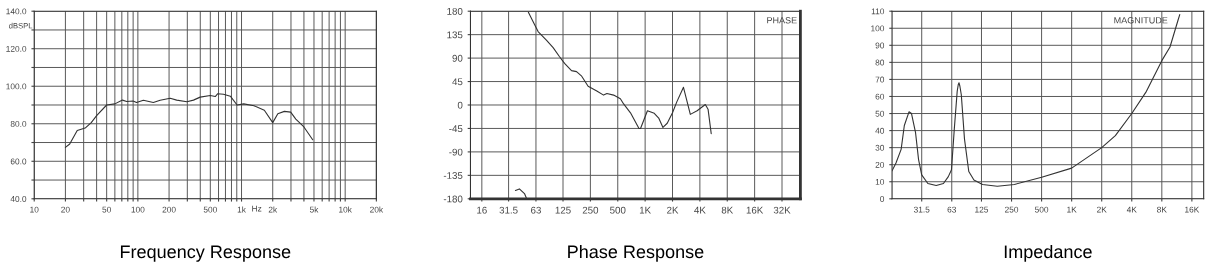 The width and height of the screenshot is (1222, 280). I want to click on x-tick-label: 2k, so click(273, 209).